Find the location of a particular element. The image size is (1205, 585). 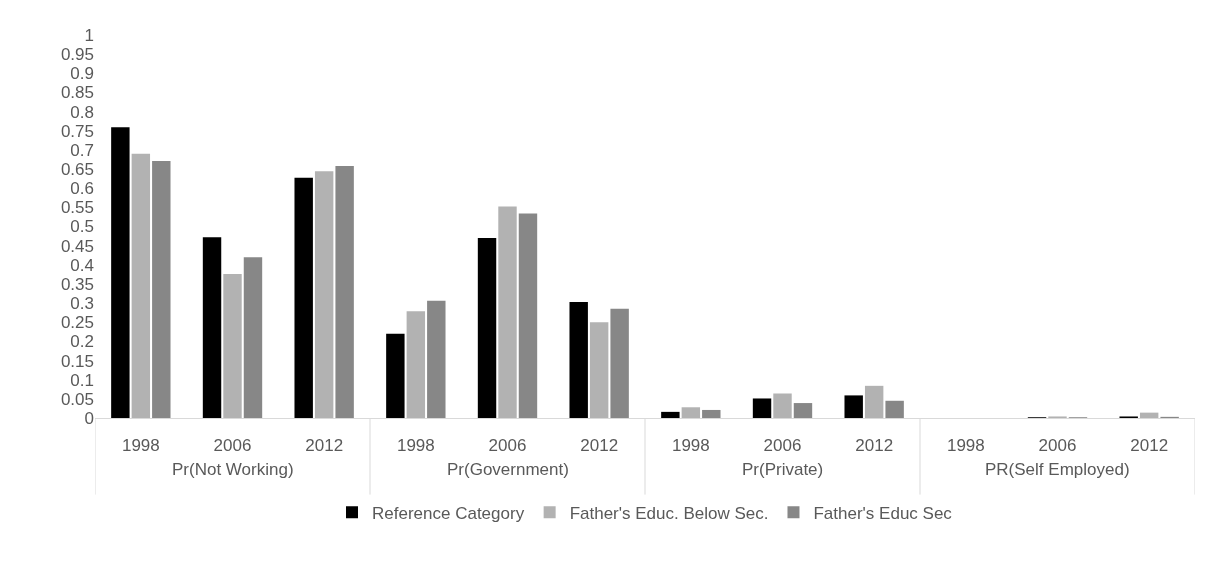

legend-label: Reference Category is located at coordinates (448, 513).